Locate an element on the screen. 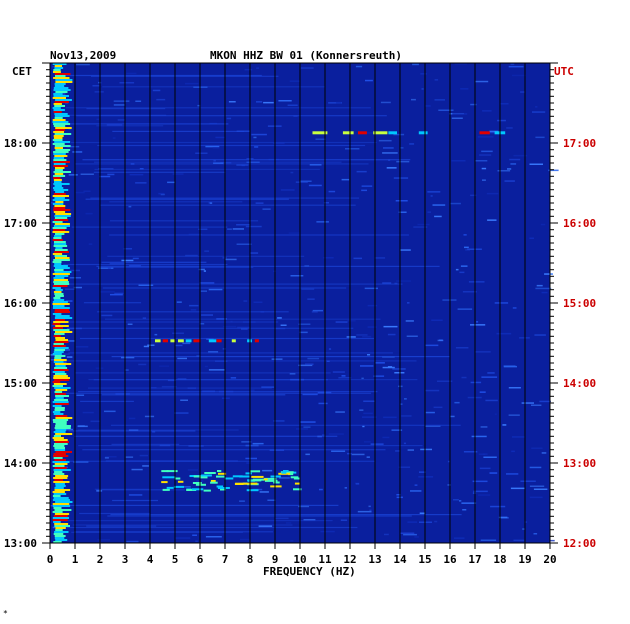 This screenshot has height=624, width=630. cet-tick-label: 16:00 is located at coordinates (20, 303).